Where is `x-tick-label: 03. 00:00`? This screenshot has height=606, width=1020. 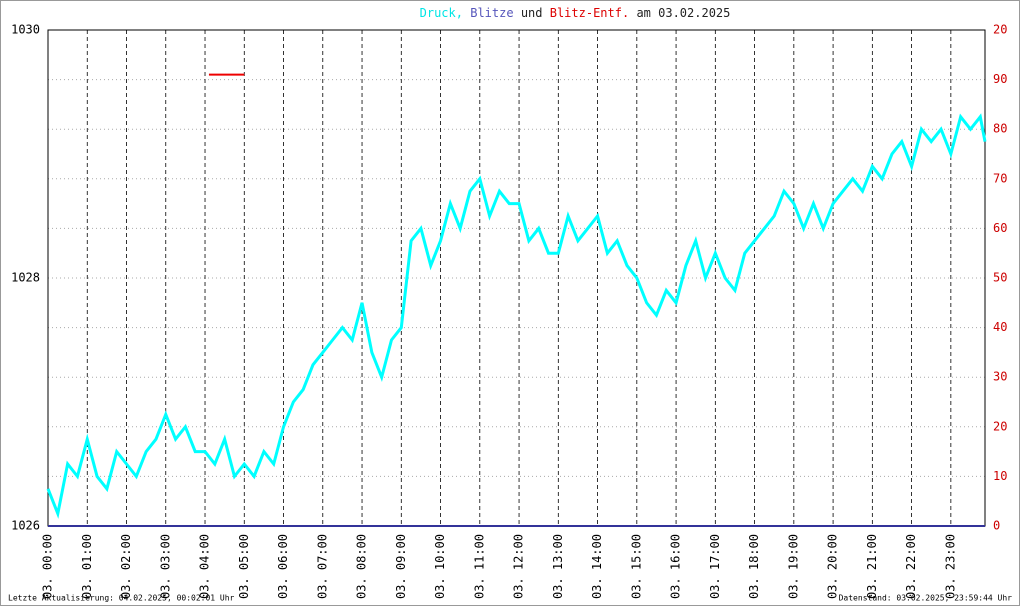 x-tick-label: 03. 00:00 is located at coordinates (48, 566).